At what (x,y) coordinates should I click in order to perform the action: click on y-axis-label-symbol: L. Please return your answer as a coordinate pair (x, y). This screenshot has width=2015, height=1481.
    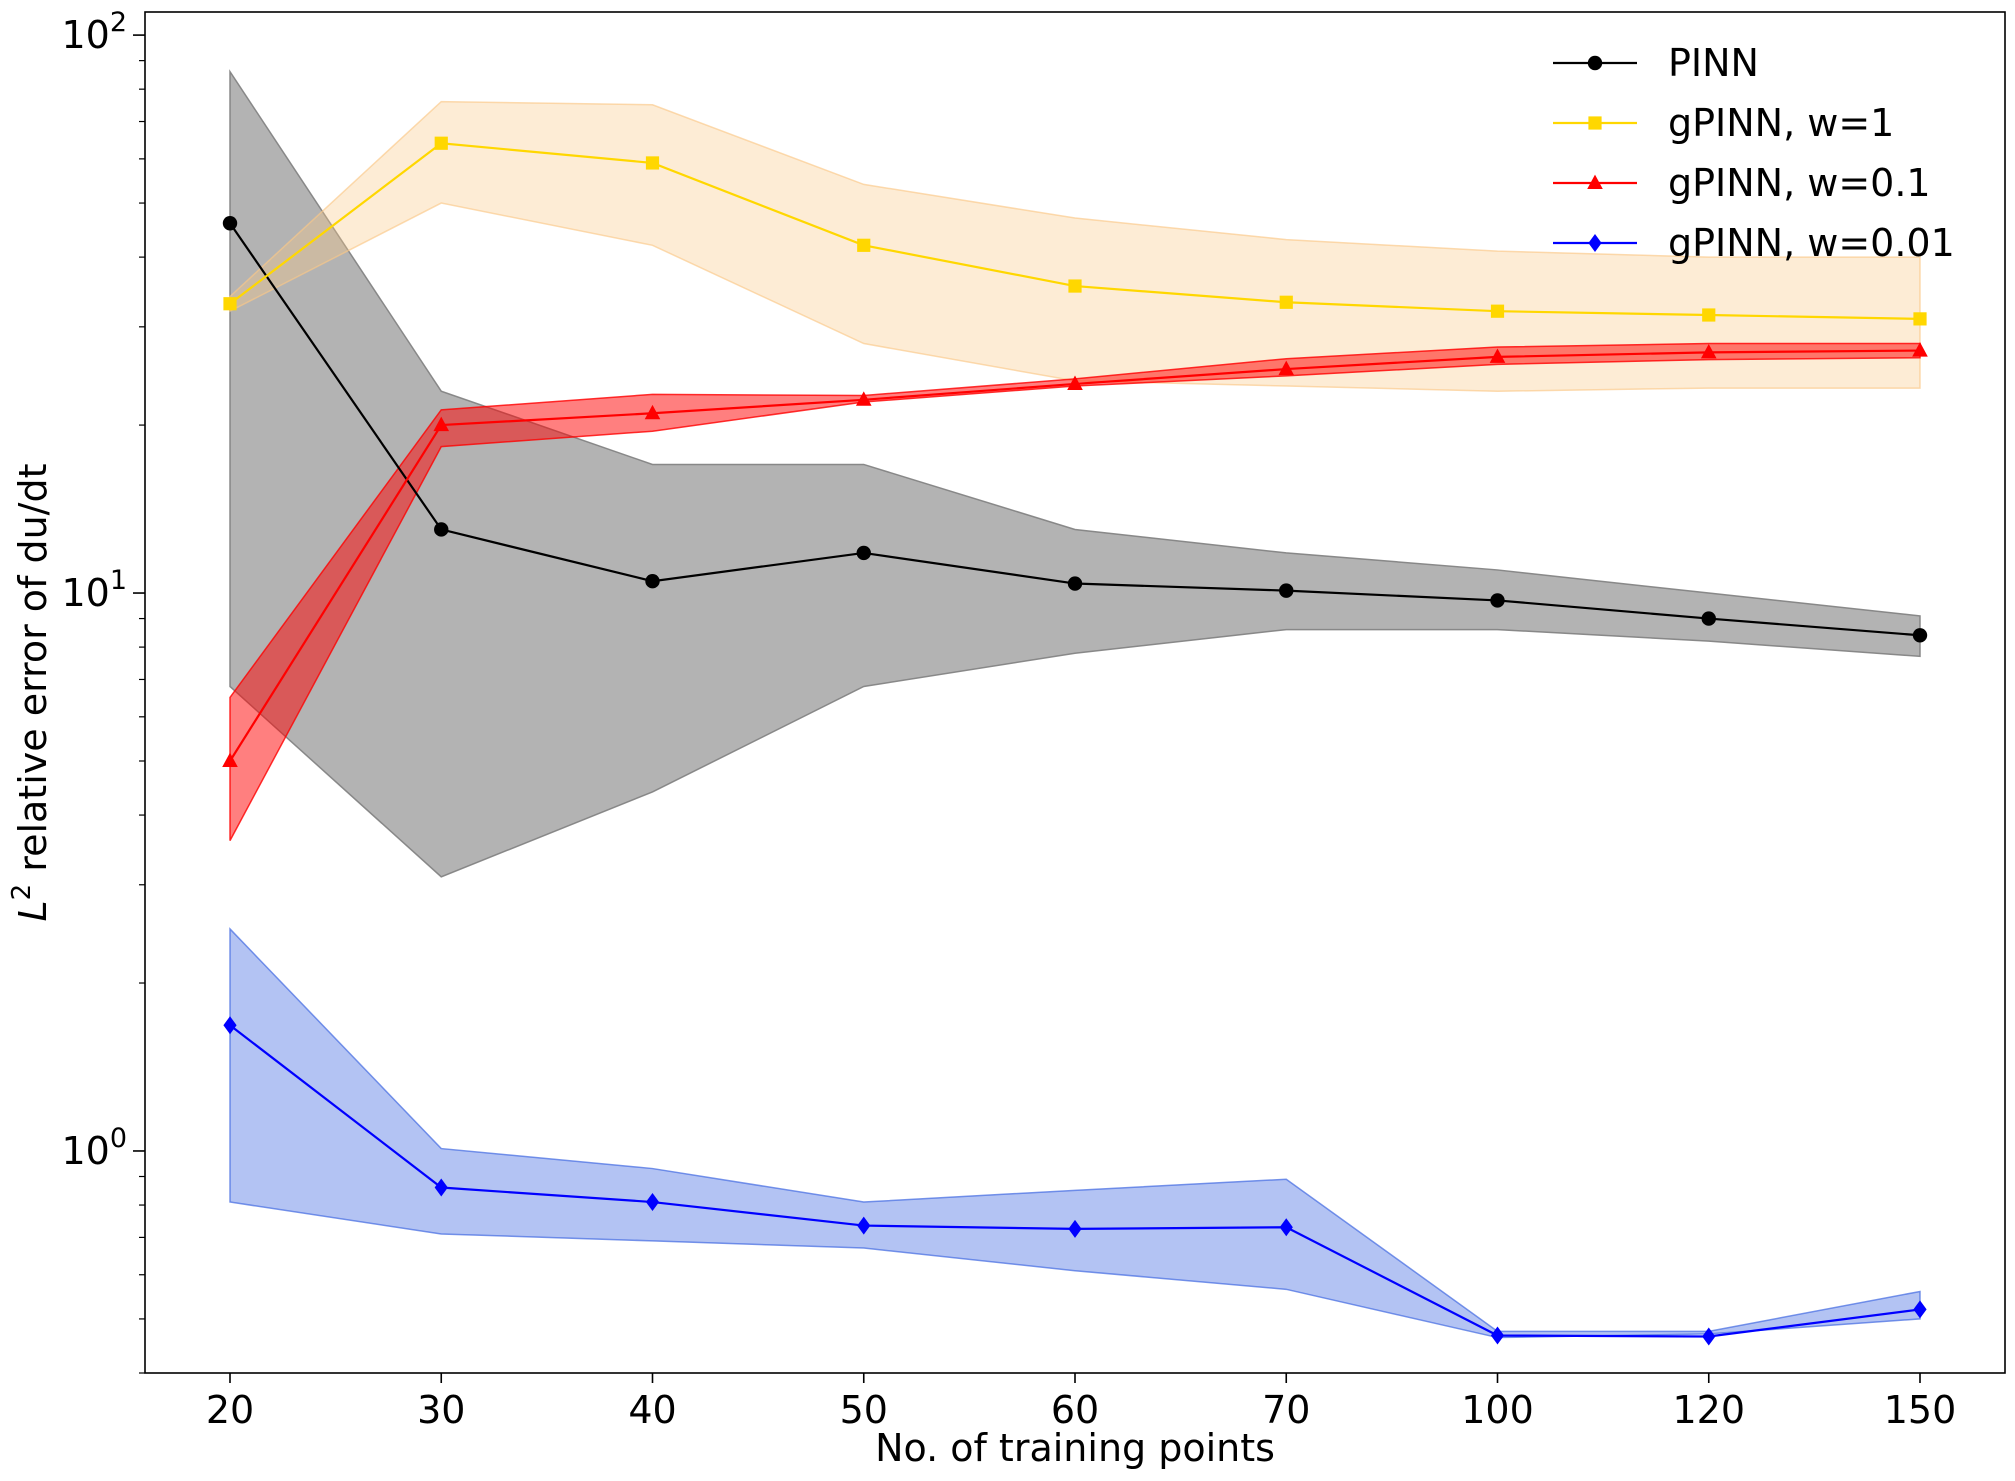
    Looking at the image, I should click on (33, 910).